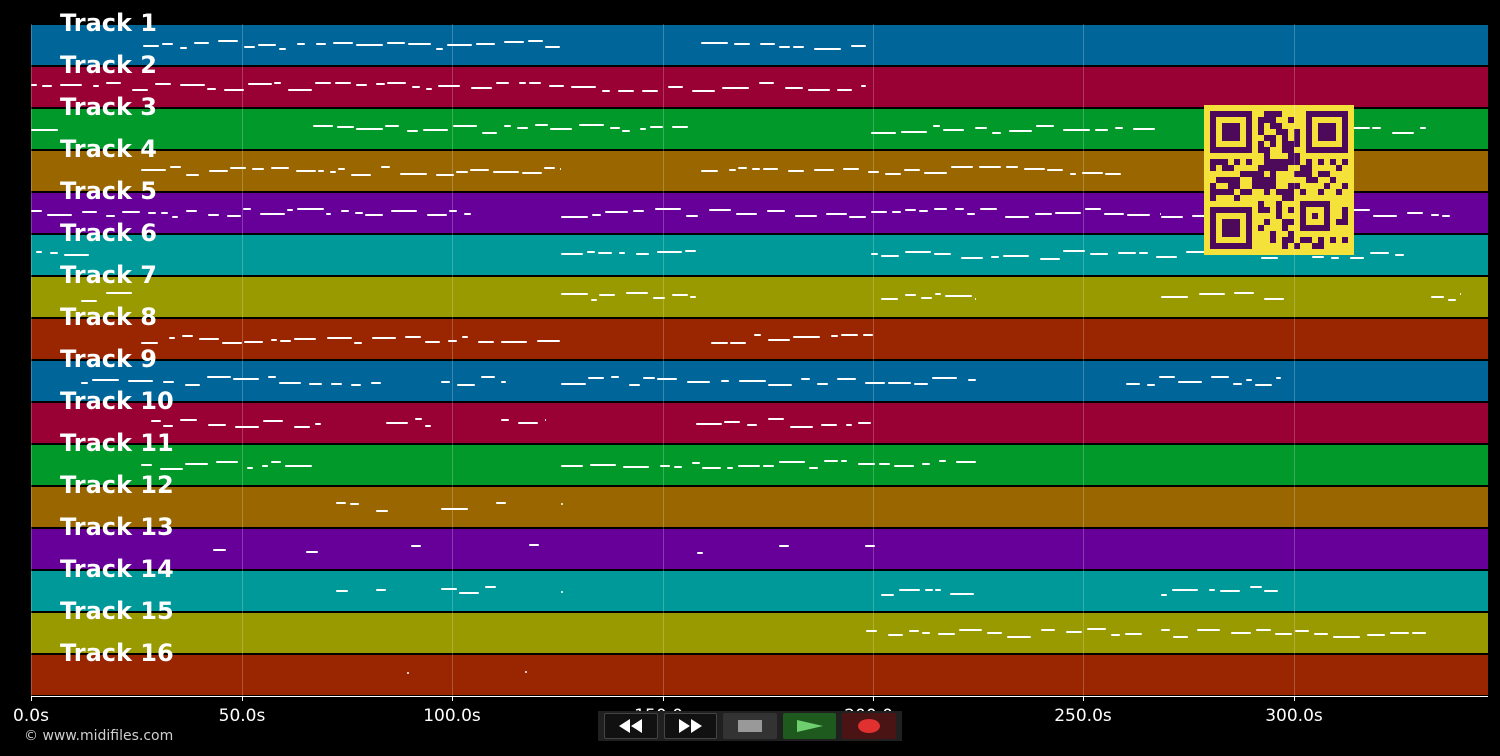 Image resolution: width=1500 pixels, height=756 pixels. I want to click on stop-button, so click(750, 726).